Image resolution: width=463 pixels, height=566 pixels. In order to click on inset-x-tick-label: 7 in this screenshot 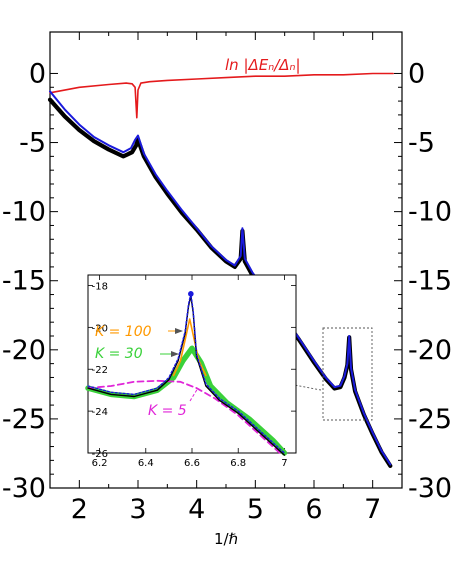, I will do `click(284, 463)`.